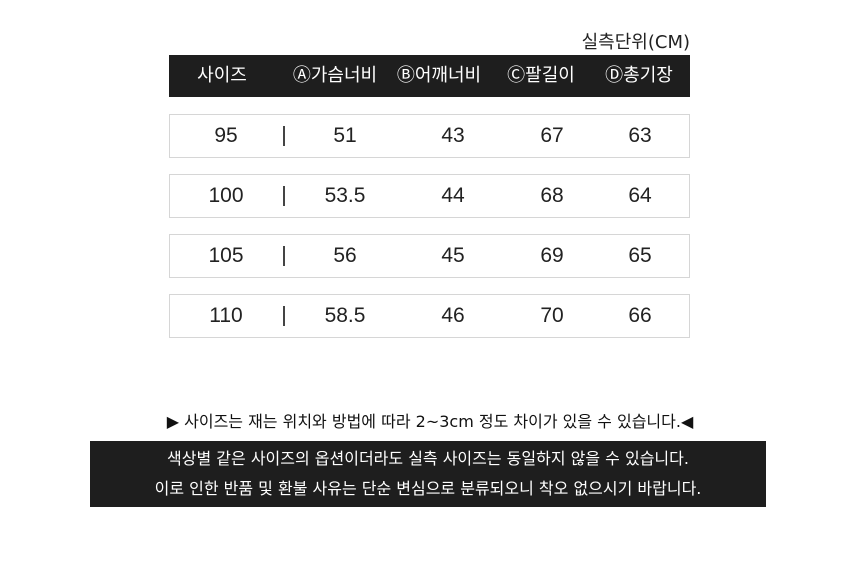 This screenshot has width=860, height=573. What do you see at coordinates (640, 135) in the screenshot?
I see `length-value: 63` at bounding box center [640, 135].